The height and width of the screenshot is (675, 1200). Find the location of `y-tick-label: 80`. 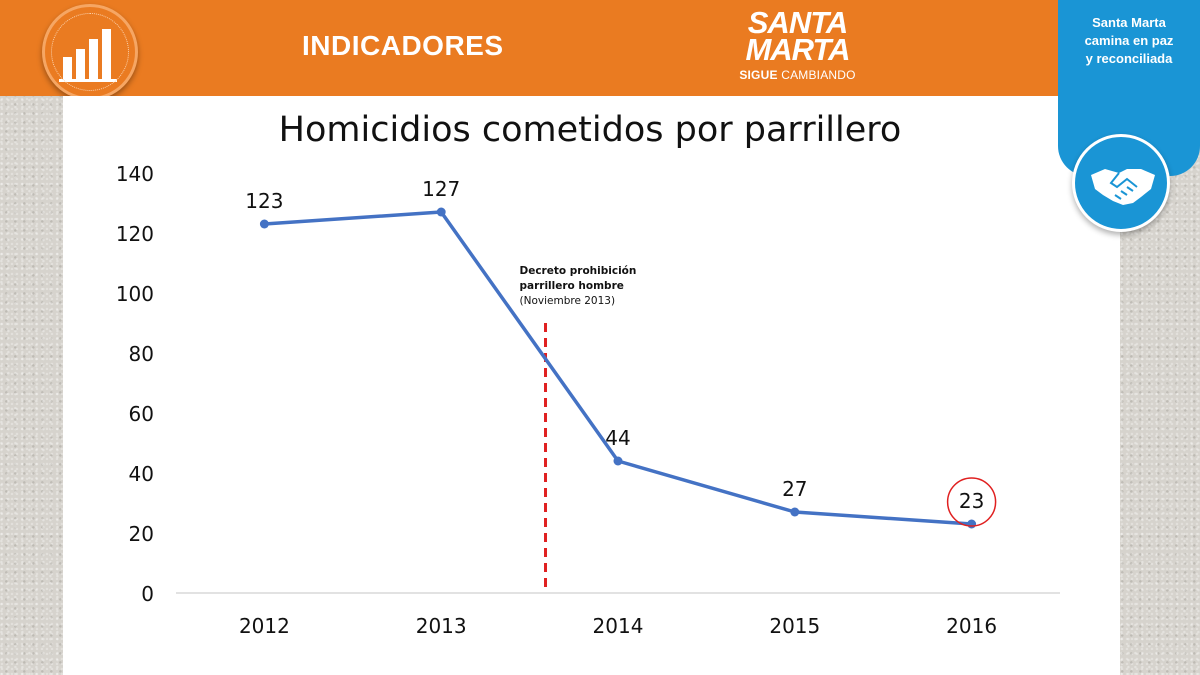

y-tick-label: 80 is located at coordinates (141, 354).